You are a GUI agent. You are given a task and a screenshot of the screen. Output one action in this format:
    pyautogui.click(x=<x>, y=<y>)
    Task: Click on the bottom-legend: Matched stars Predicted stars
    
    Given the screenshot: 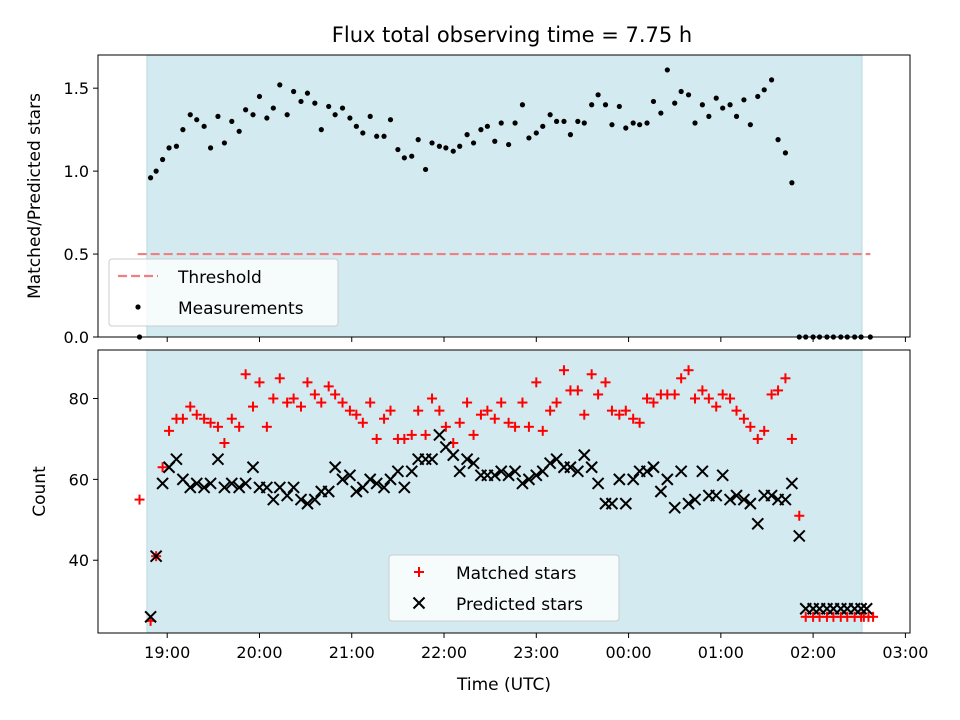 What is the action you would take?
    pyautogui.click(x=504, y=588)
    